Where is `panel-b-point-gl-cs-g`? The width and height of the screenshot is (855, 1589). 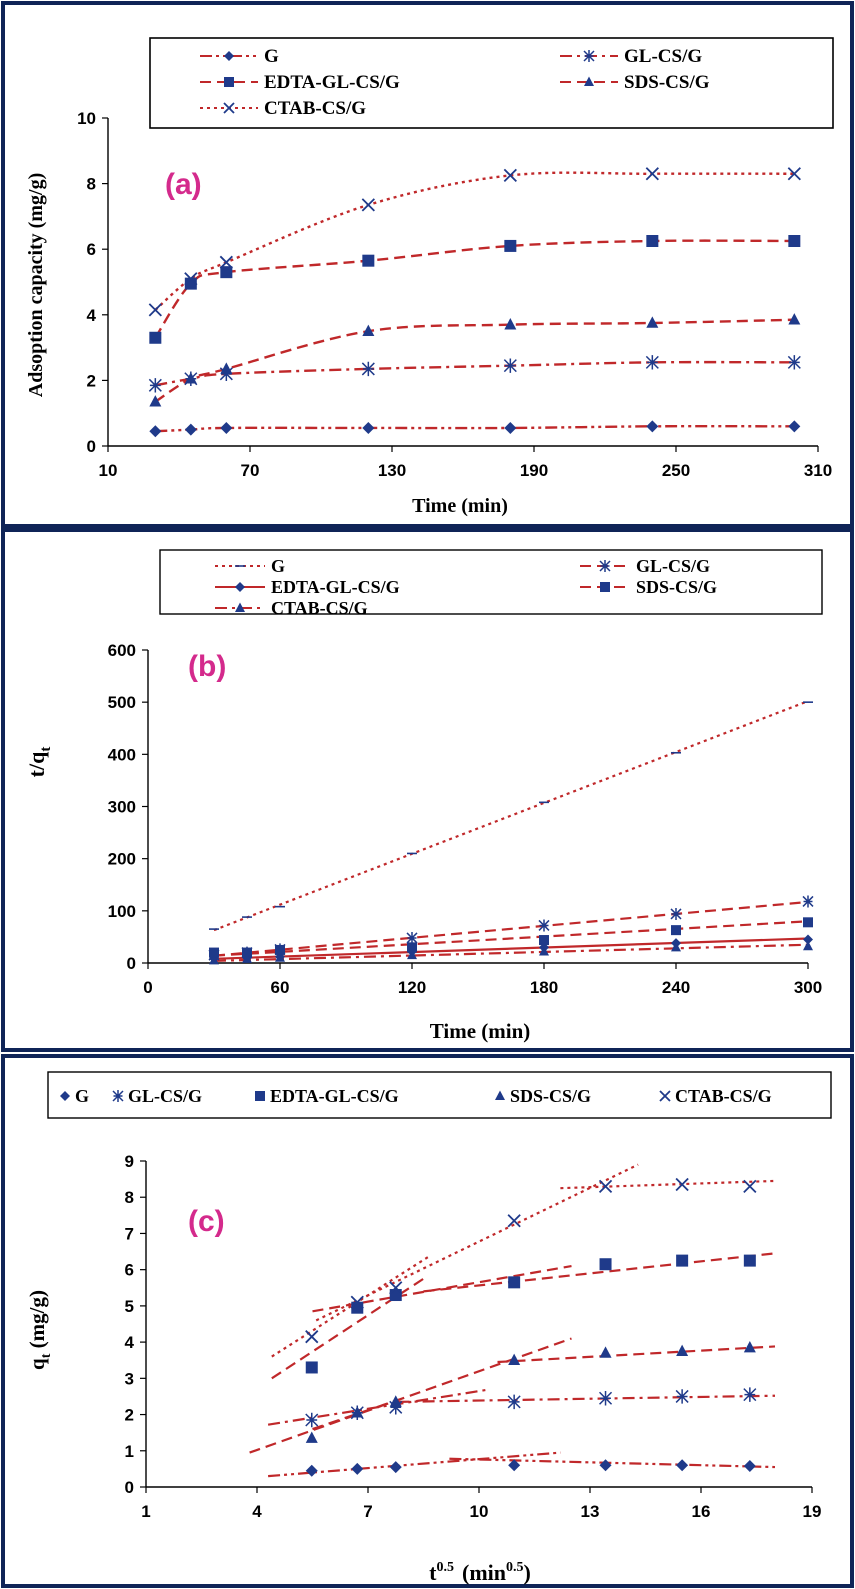
panel-b-point-gl-cs-g is located at coordinates (808, 901).